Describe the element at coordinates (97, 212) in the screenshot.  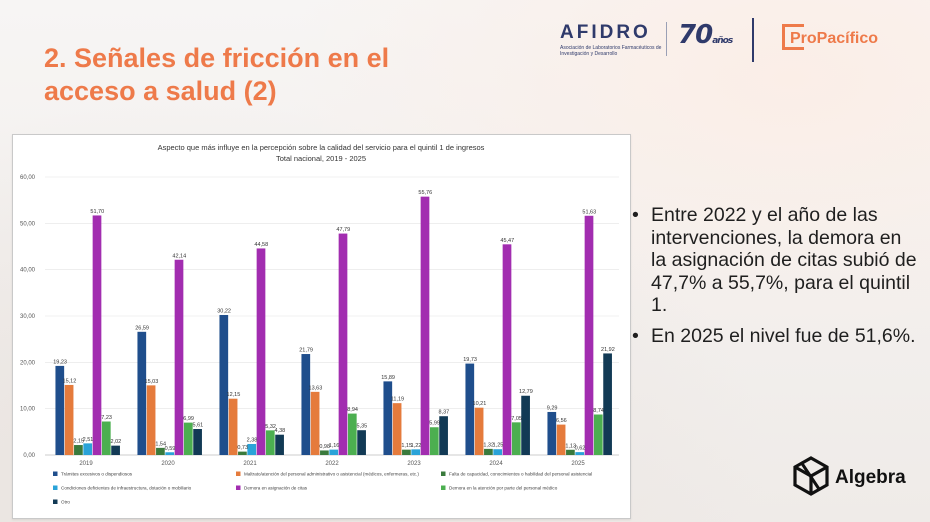
I see `data-label: 51,70` at that location.